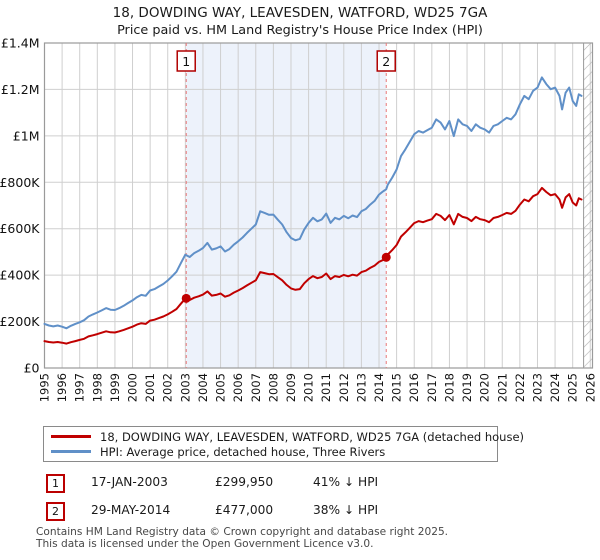 The image size is (600, 560). I want to click on future-hatch-region, so click(588, 205).